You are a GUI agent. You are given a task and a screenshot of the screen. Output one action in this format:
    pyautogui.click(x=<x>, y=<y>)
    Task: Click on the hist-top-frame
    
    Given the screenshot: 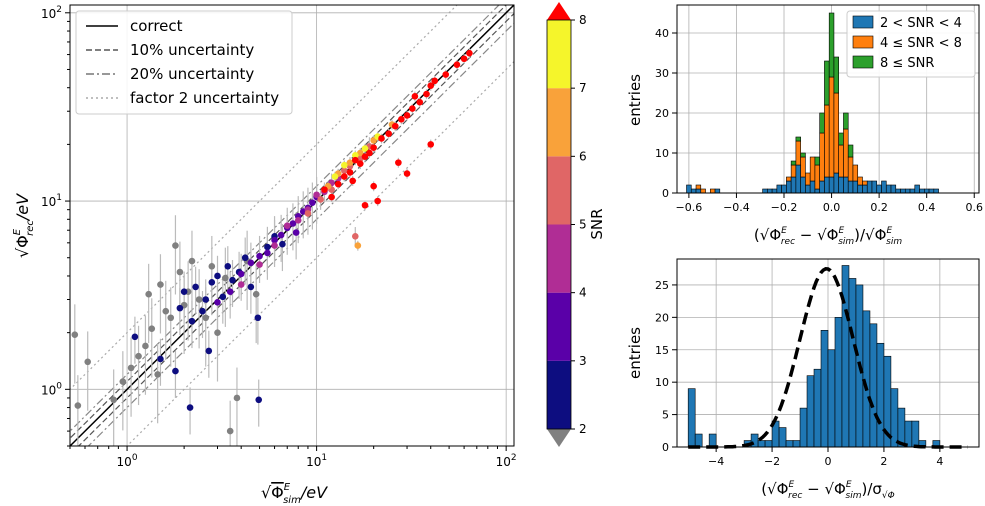 What is the action you would take?
    pyautogui.click(x=828, y=99)
    